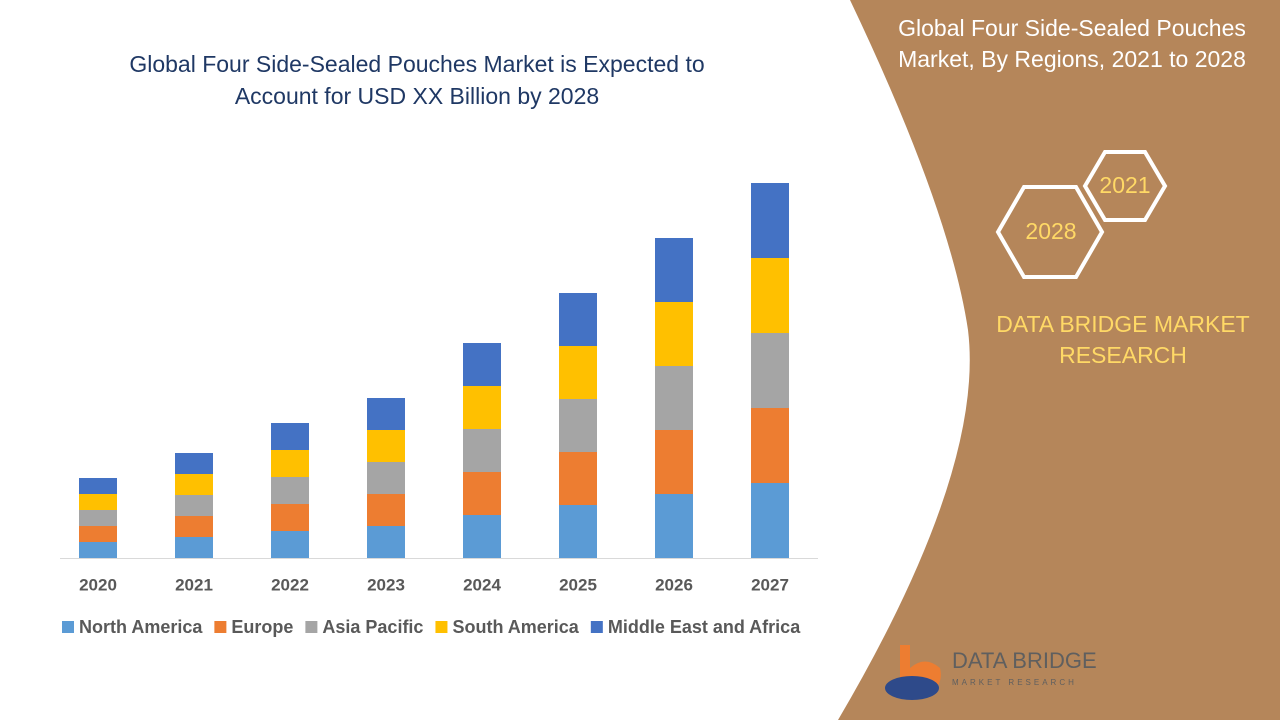 The image size is (1280, 720). I want to click on hexagon-label: 2021, so click(1124, 185).